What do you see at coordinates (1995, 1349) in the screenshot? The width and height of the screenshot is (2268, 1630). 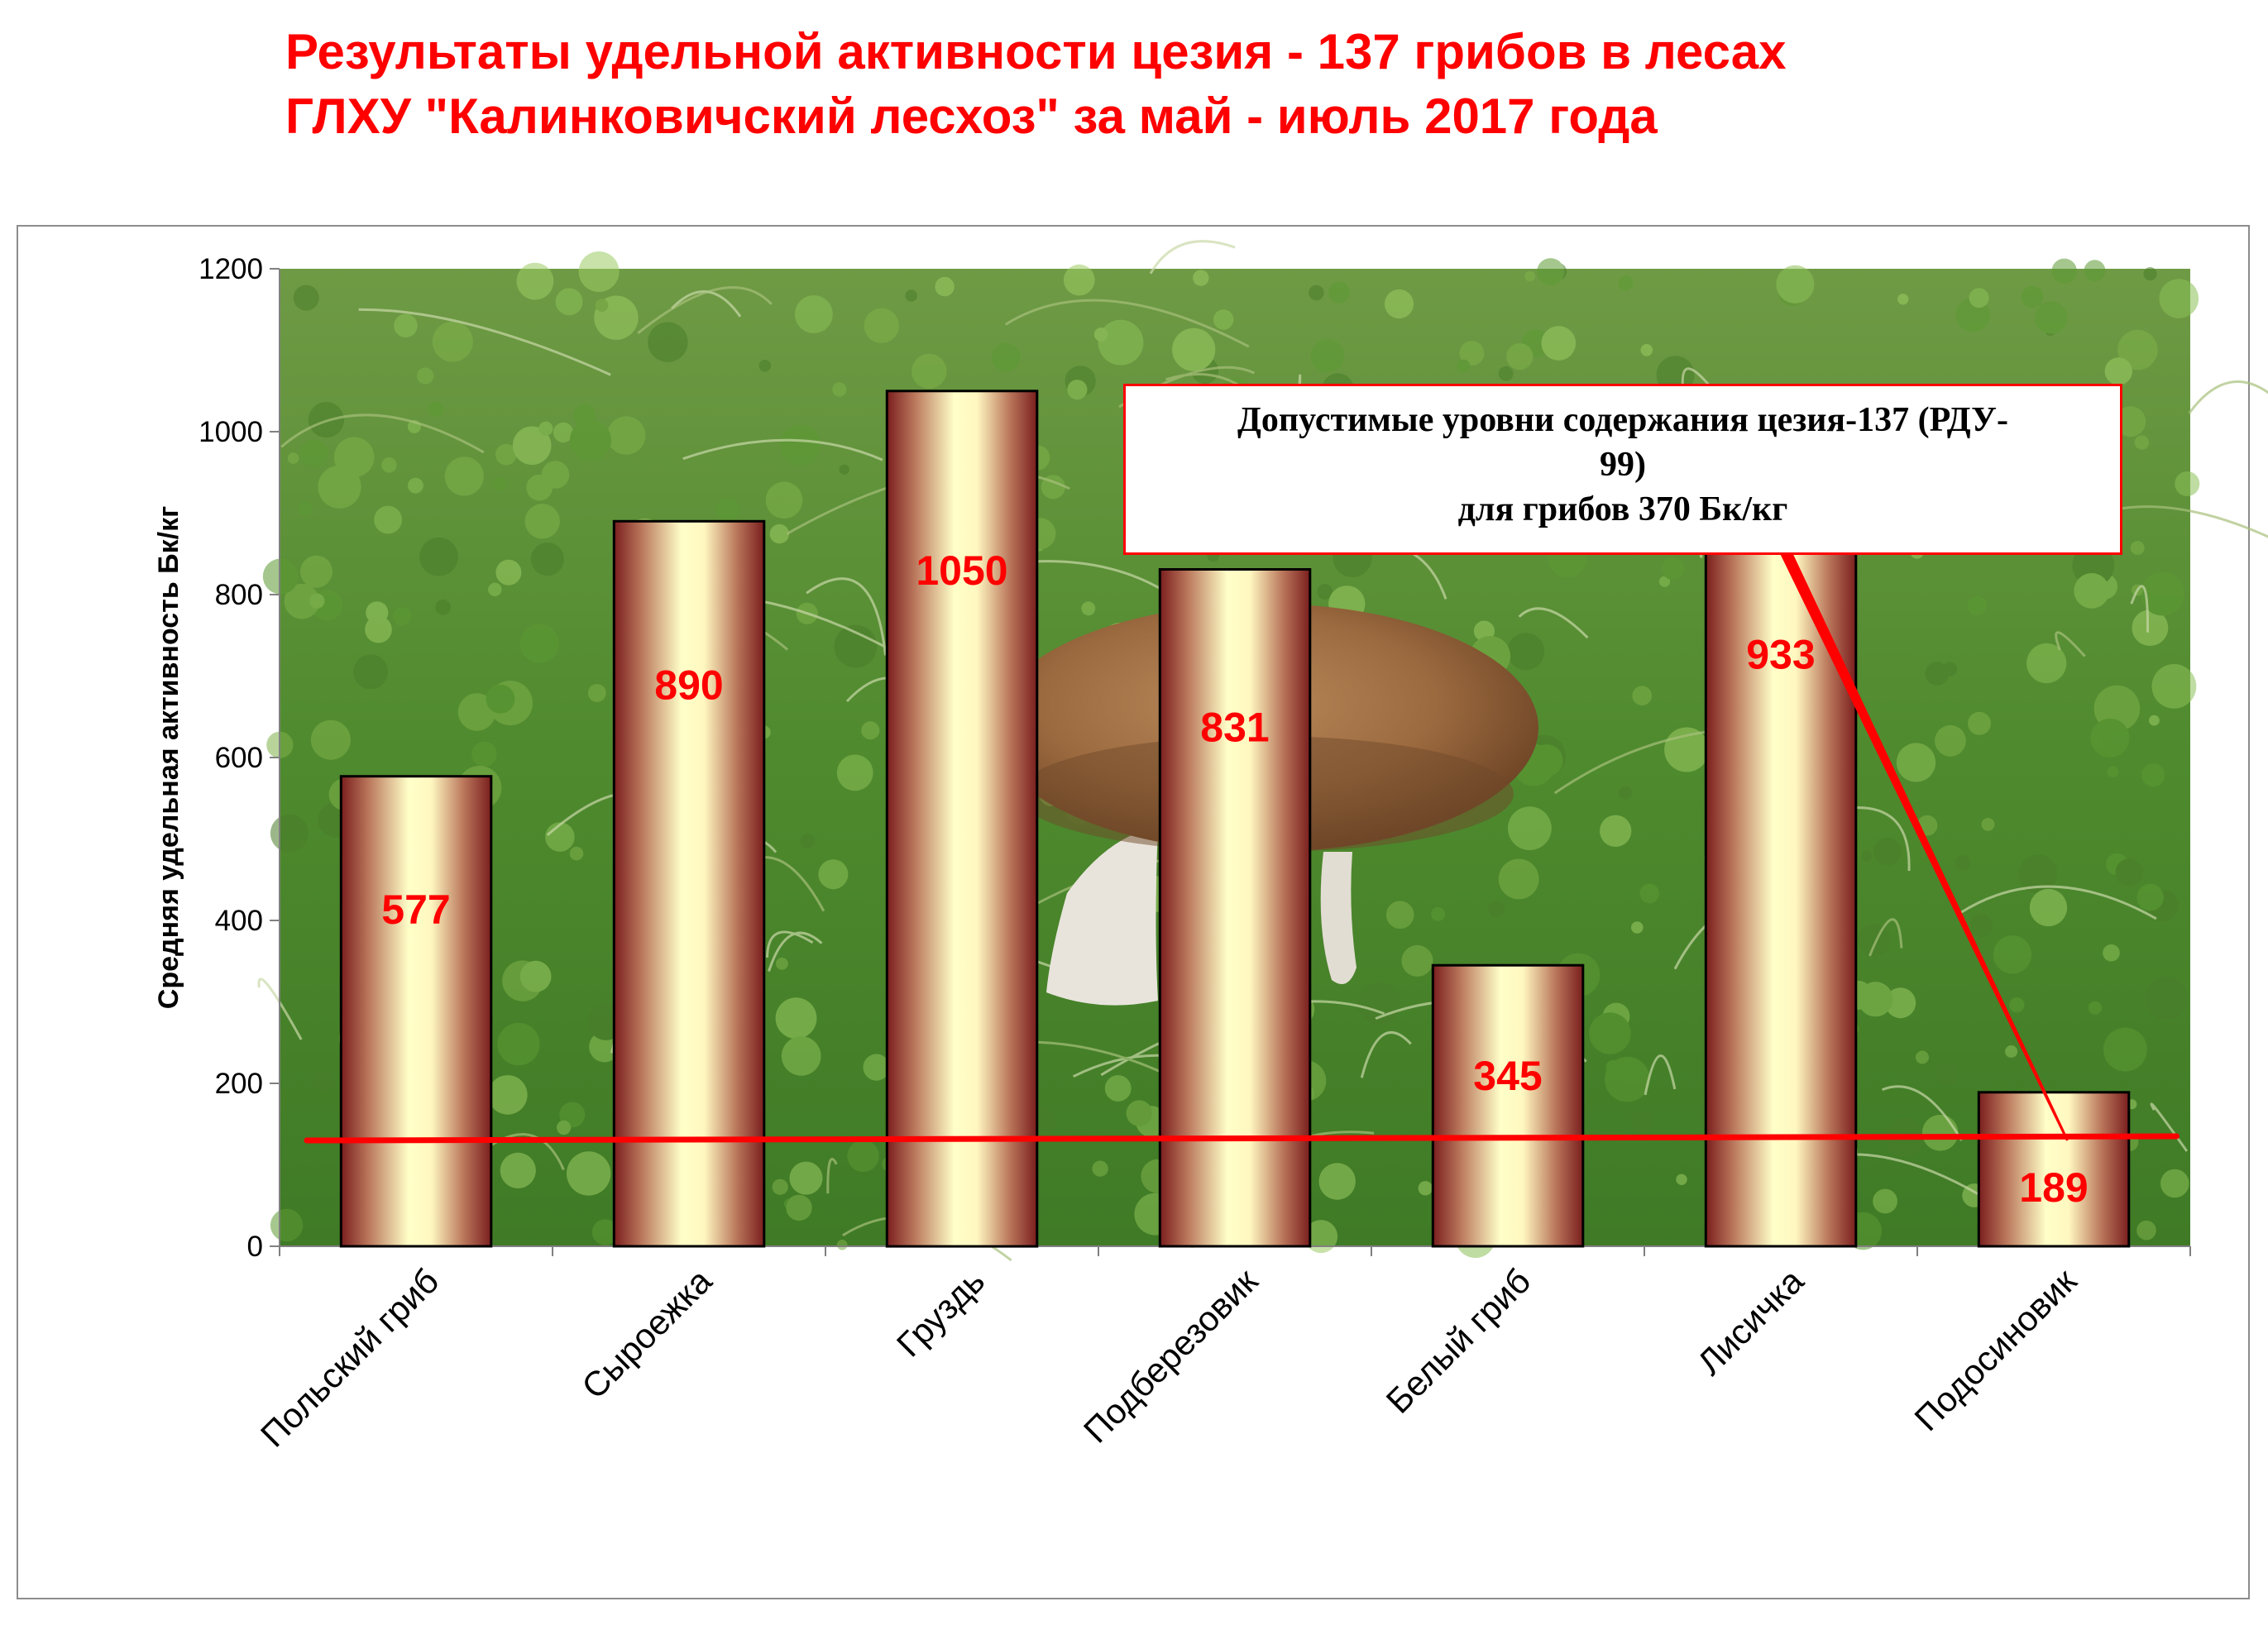 I see `category-label: Подосиновик` at bounding box center [1995, 1349].